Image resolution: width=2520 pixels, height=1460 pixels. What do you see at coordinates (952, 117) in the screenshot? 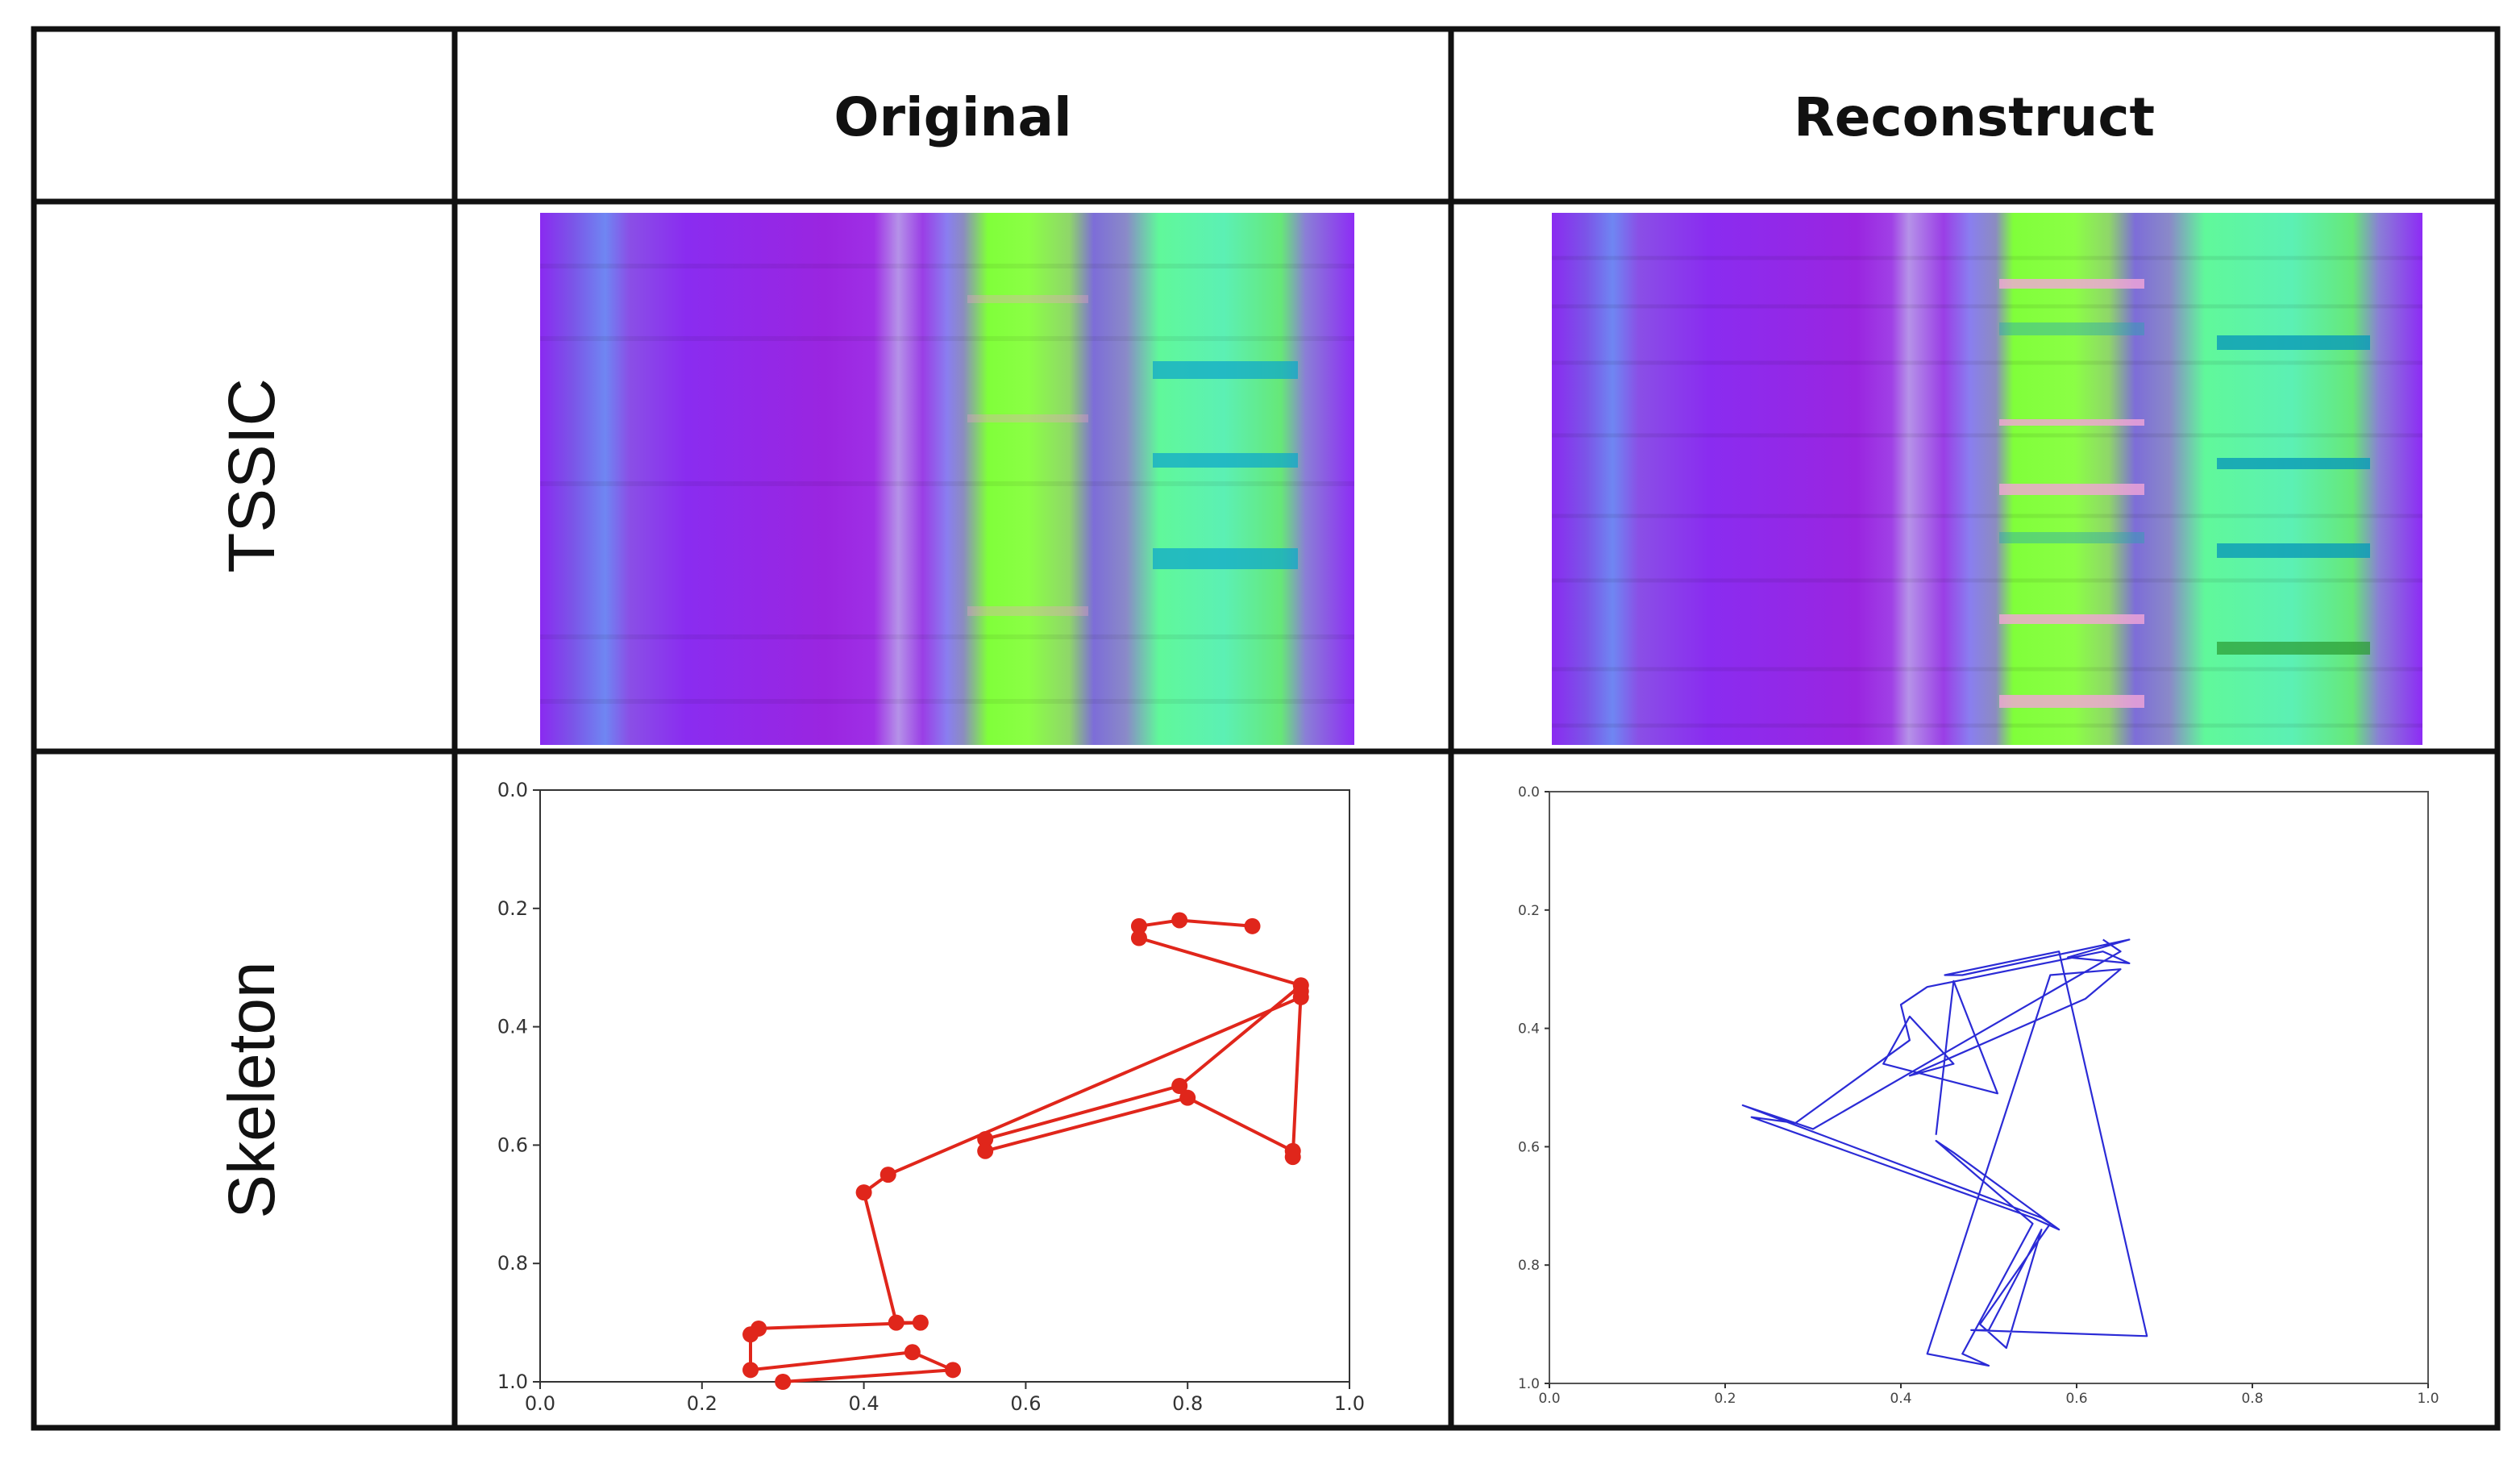
I see `column-header-original: Original` at bounding box center [952, 117].